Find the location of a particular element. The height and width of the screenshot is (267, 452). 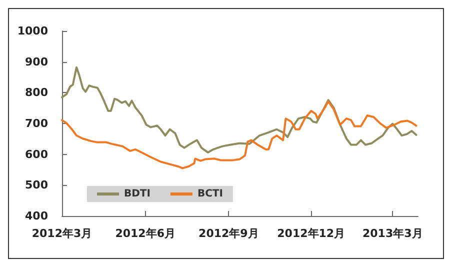

x-tick-label: 2012年12月 is located at coordinates (311, 233).